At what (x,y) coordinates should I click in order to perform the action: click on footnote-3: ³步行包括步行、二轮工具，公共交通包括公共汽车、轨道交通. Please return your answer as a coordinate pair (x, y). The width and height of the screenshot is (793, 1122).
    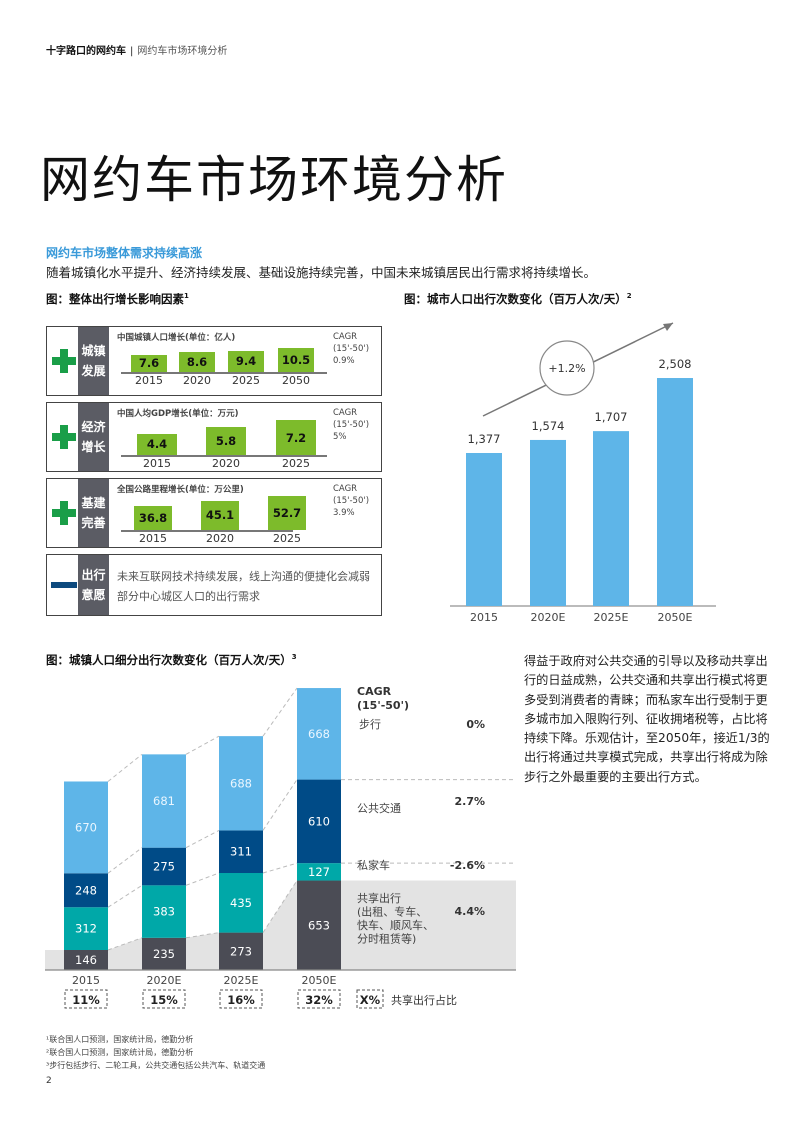
    Looking at the image, I should click on (156, 1065).